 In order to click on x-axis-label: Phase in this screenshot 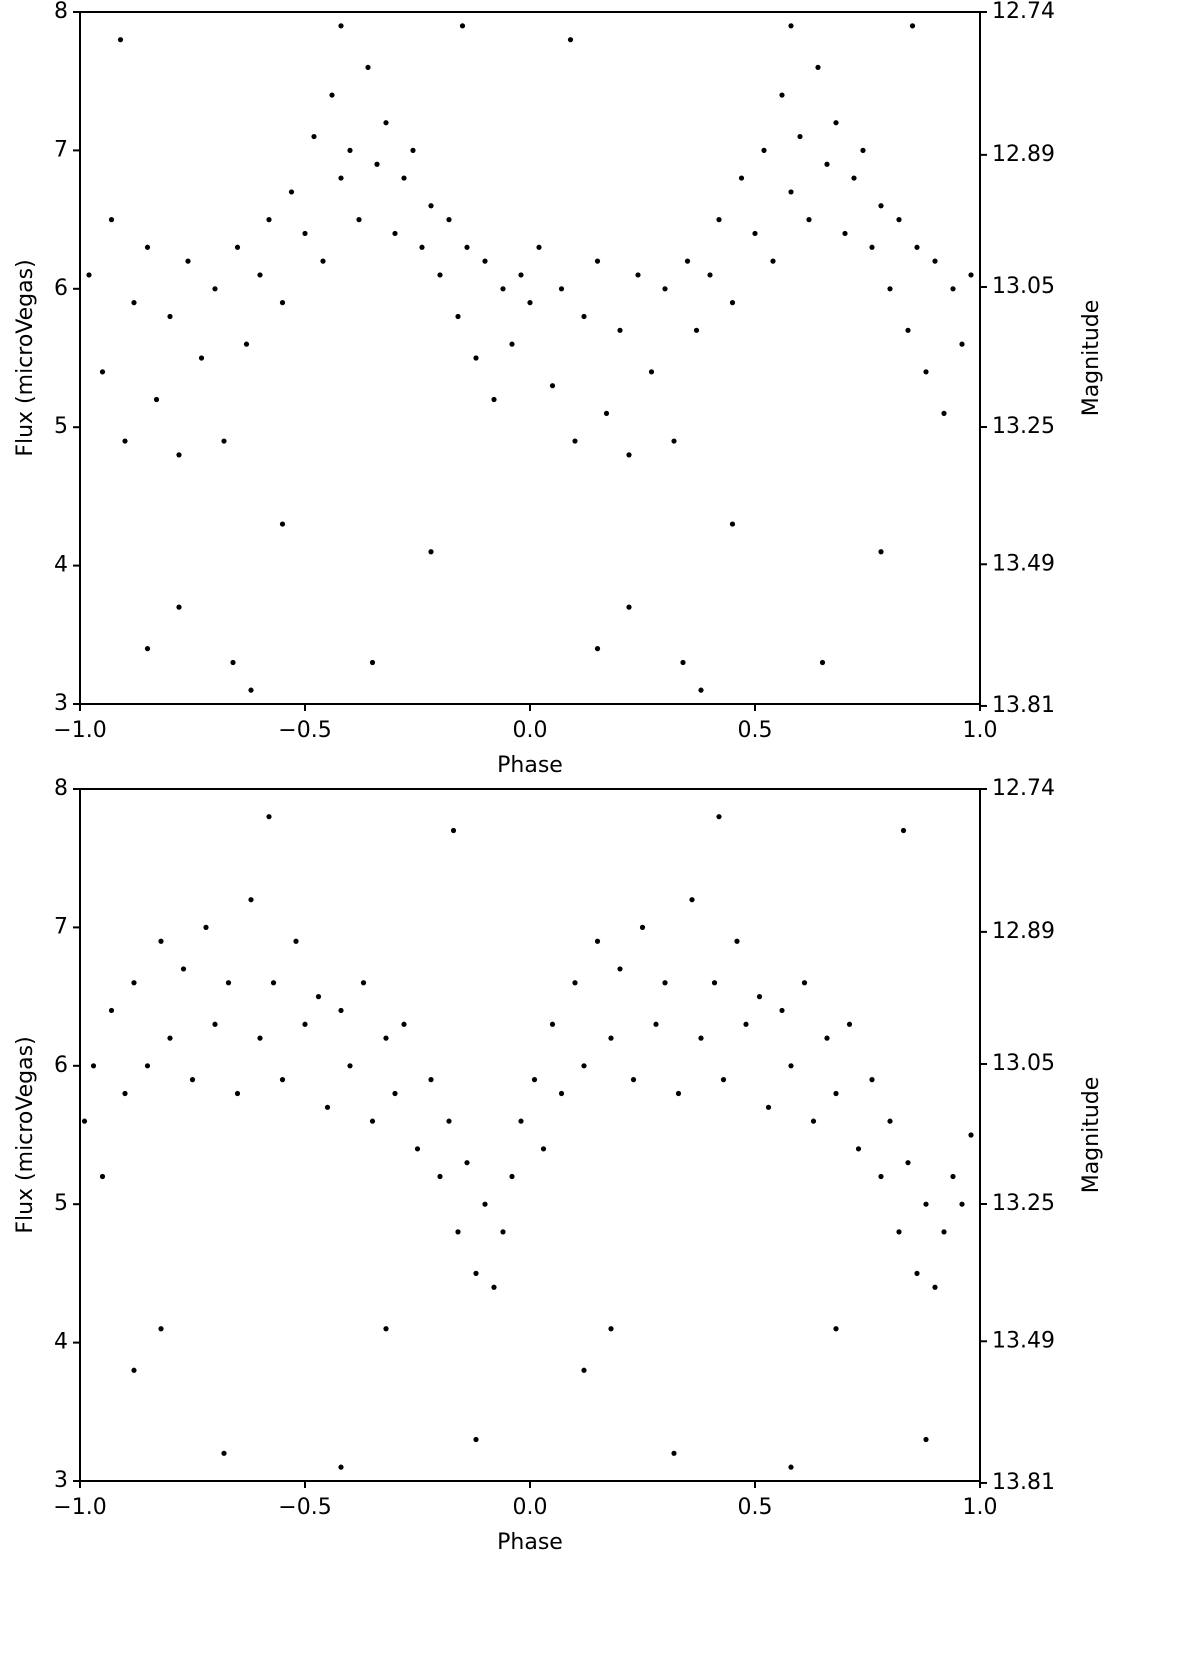, I will do `click(530, 765)`.